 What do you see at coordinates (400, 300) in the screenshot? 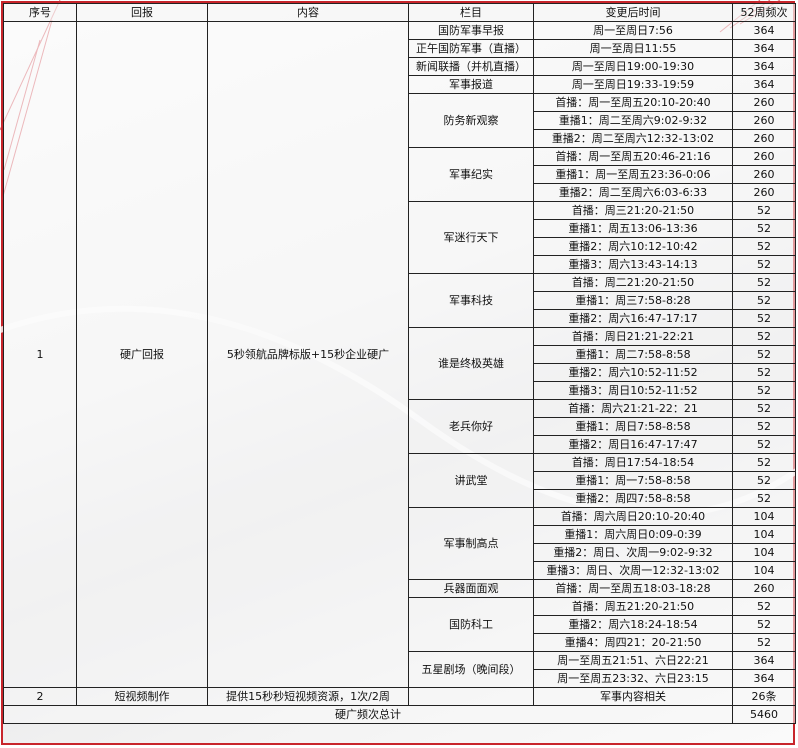
I see `table-row: 军事科技 首播：周二21:20-21:50 52` at bounding box center [400, 300].